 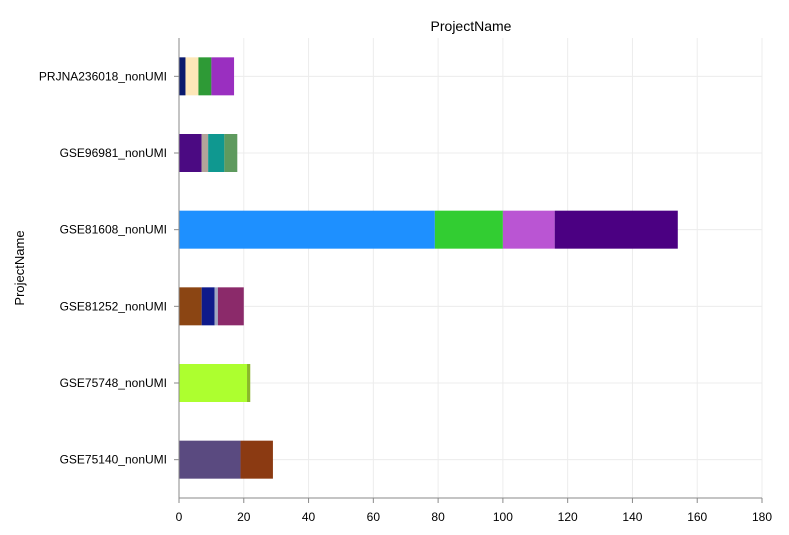 What do you see at coordinates (471, 26) in the screenshot?
I see `chart-title: ProjectName` at bounding box center [471, 26].